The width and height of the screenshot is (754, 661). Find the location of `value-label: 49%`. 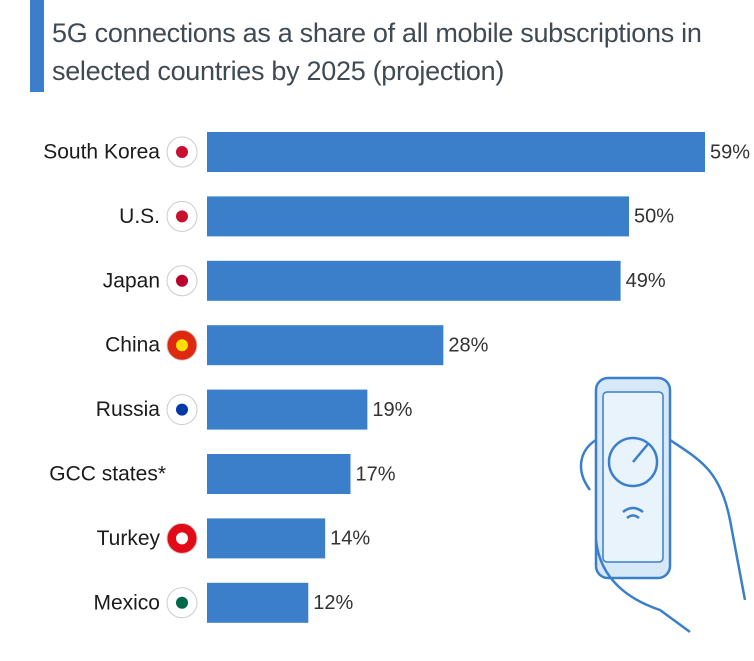

value-label: 49% is located at coordinates (646, 281).